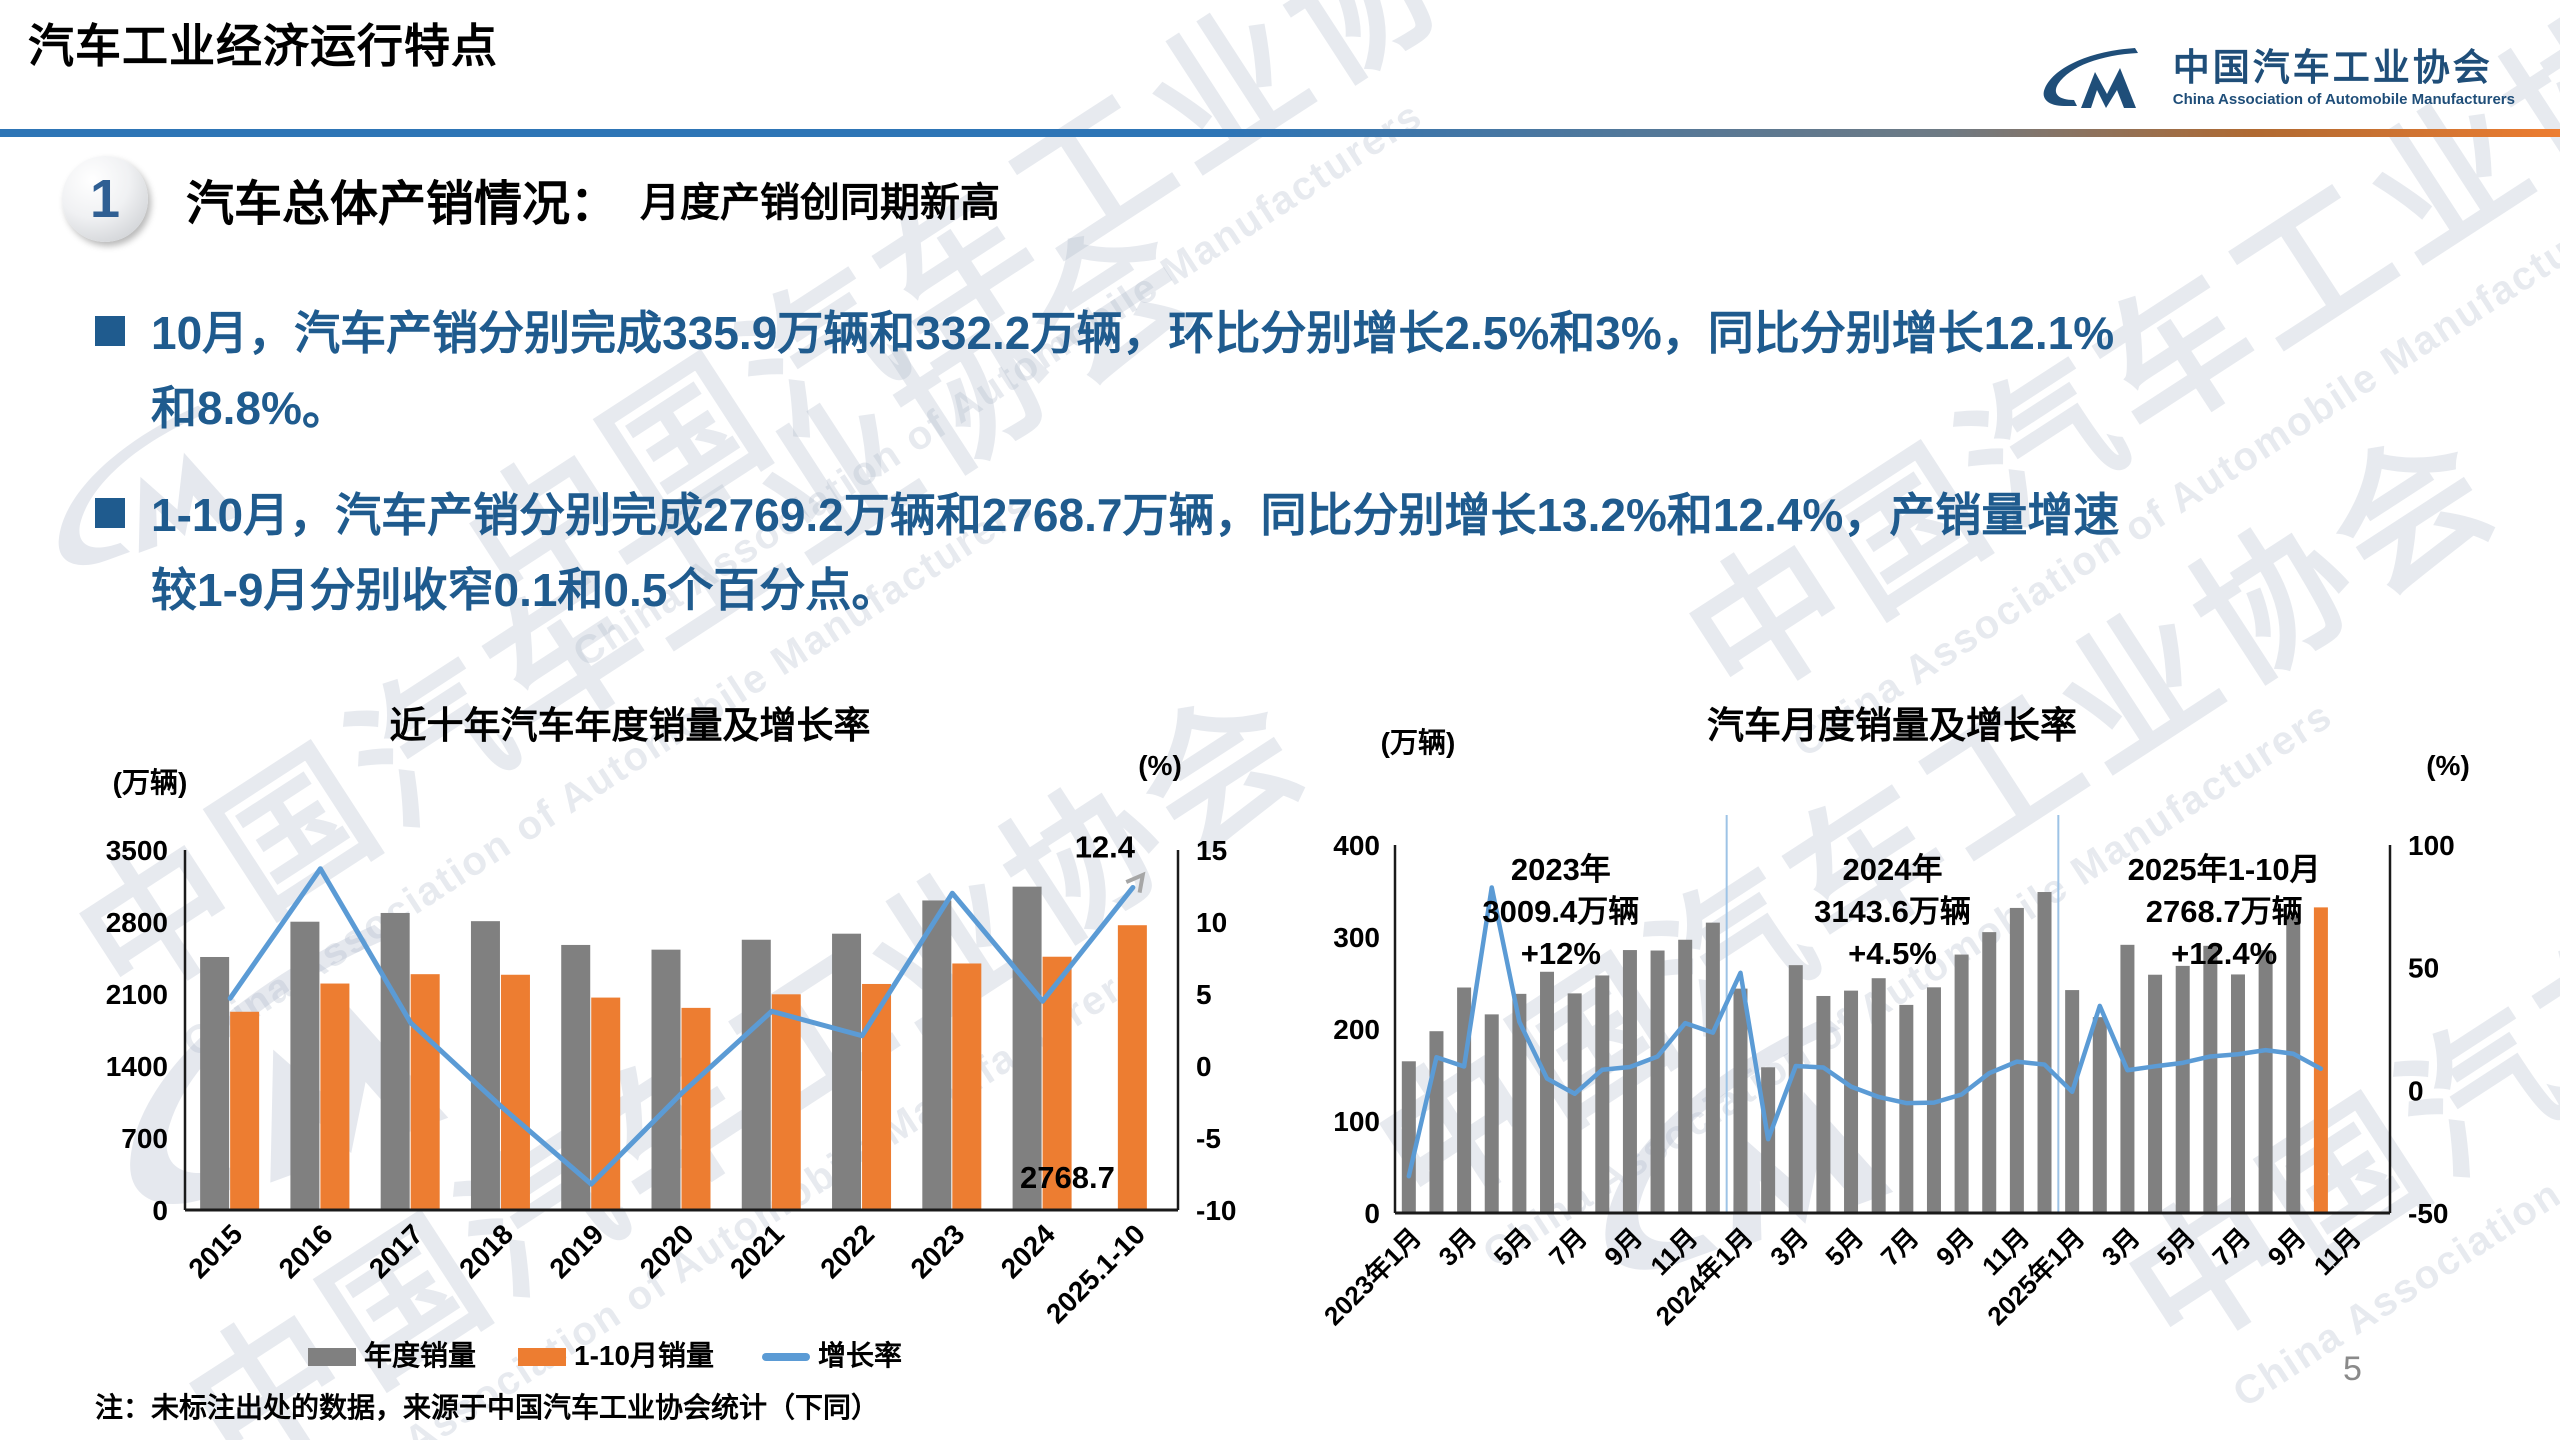  I want to click on x-tick-label: 3月, so click(1789, 1247).